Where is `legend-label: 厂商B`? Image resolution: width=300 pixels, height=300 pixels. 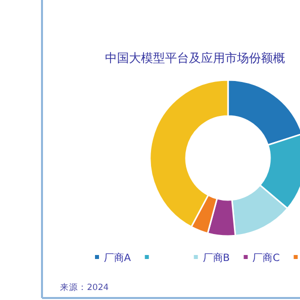
legend-label: 厂商B is located at coordinates (216, 258).